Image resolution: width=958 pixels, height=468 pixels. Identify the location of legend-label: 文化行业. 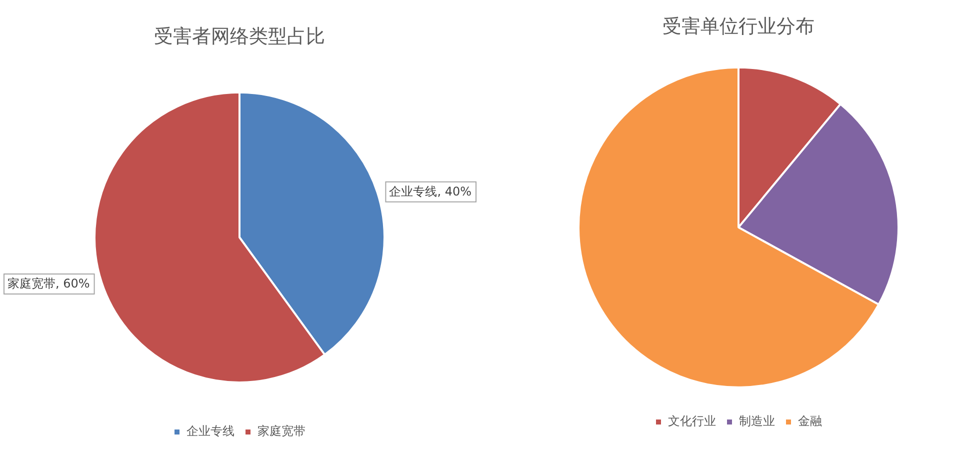
(692, 421).